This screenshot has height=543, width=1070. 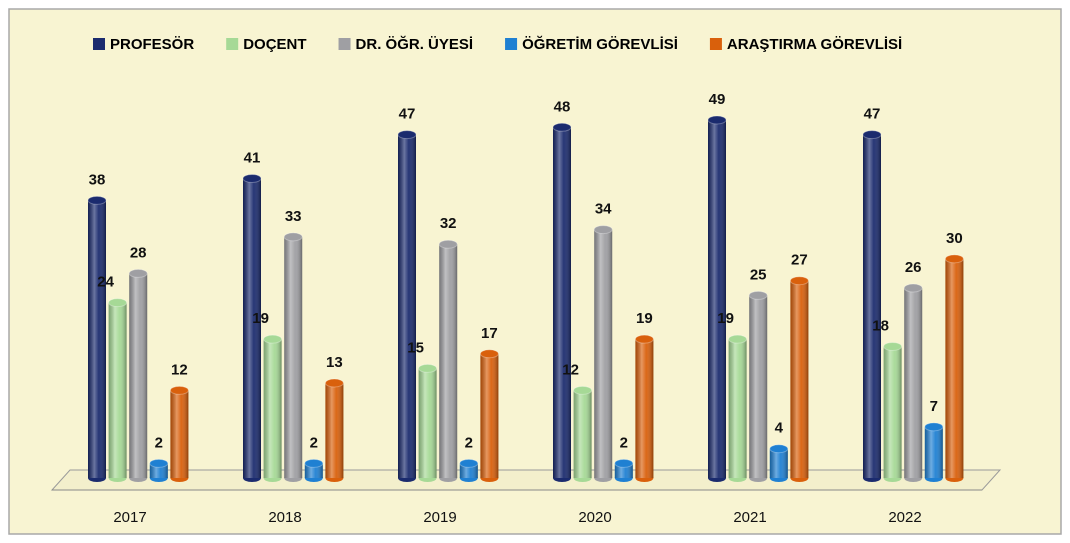 I want to click on data-label: 33, so click(x=293, y=216).